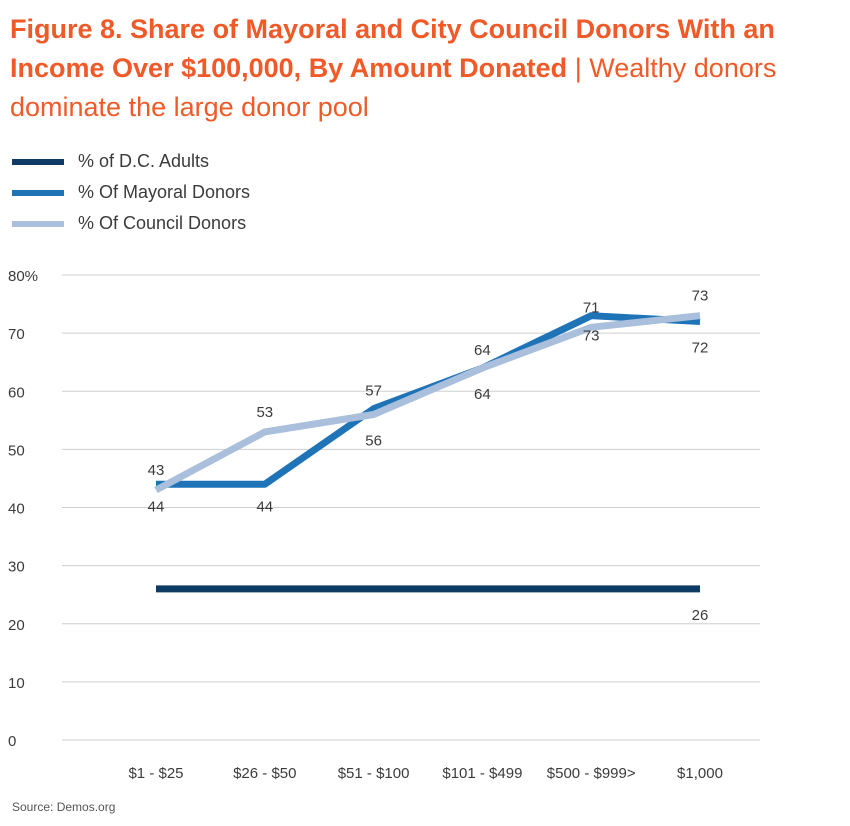 Image resolution: width=850 pixels, height=826 pixels. Describe the element at coordinates (162, 223) in the screenshot. I see `legend-label-council: % Of Council Donors` at that location.